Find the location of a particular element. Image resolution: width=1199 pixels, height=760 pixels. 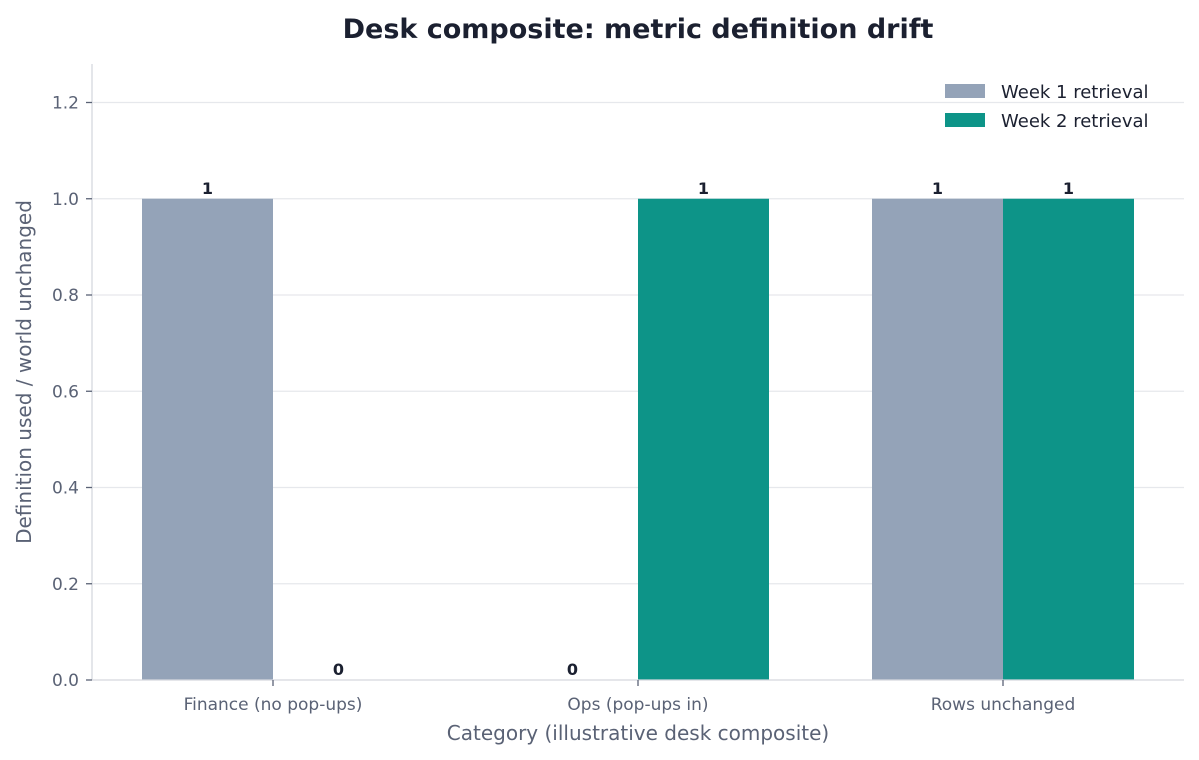

legend-entry: Week 1 retrieval is located at coordinates (1075, 92).